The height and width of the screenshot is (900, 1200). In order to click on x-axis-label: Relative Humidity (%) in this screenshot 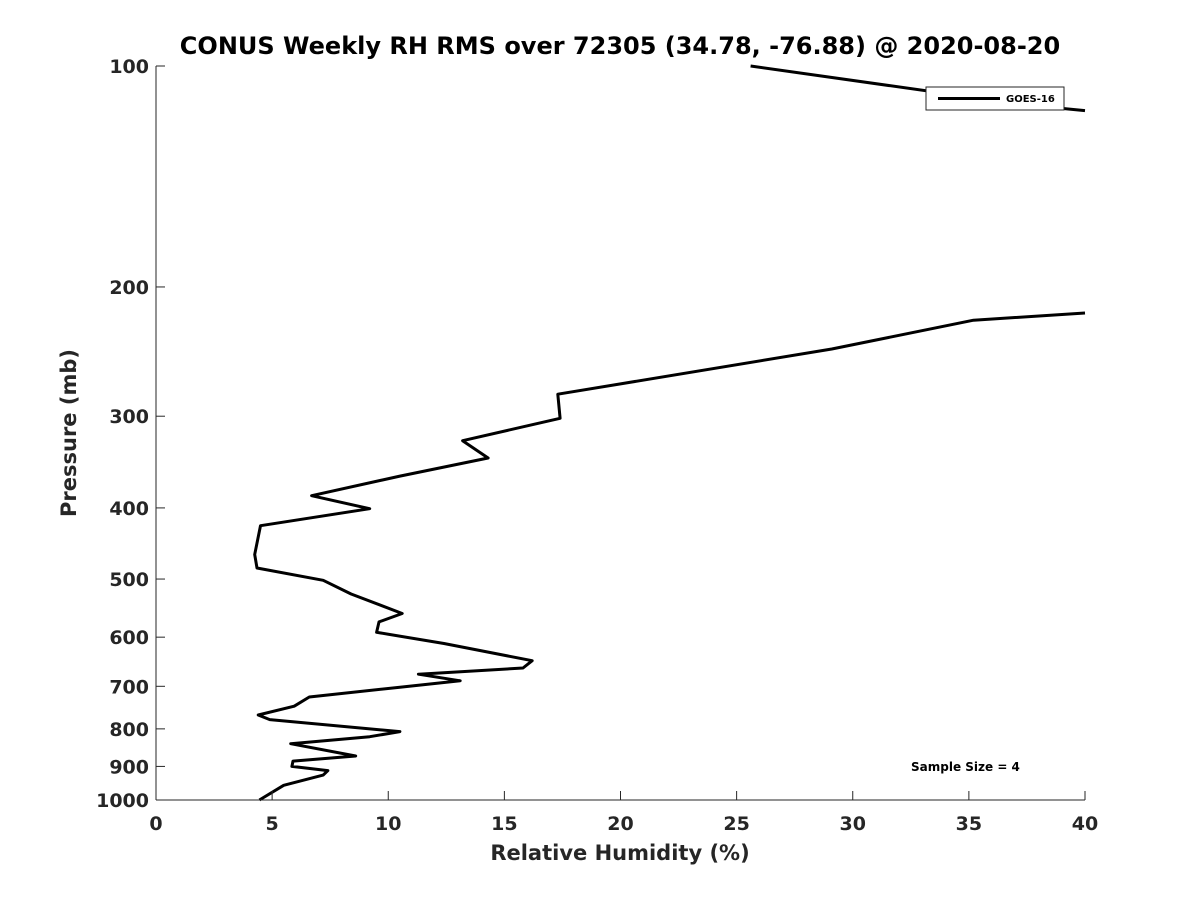, I will do `click(619, 853)`.